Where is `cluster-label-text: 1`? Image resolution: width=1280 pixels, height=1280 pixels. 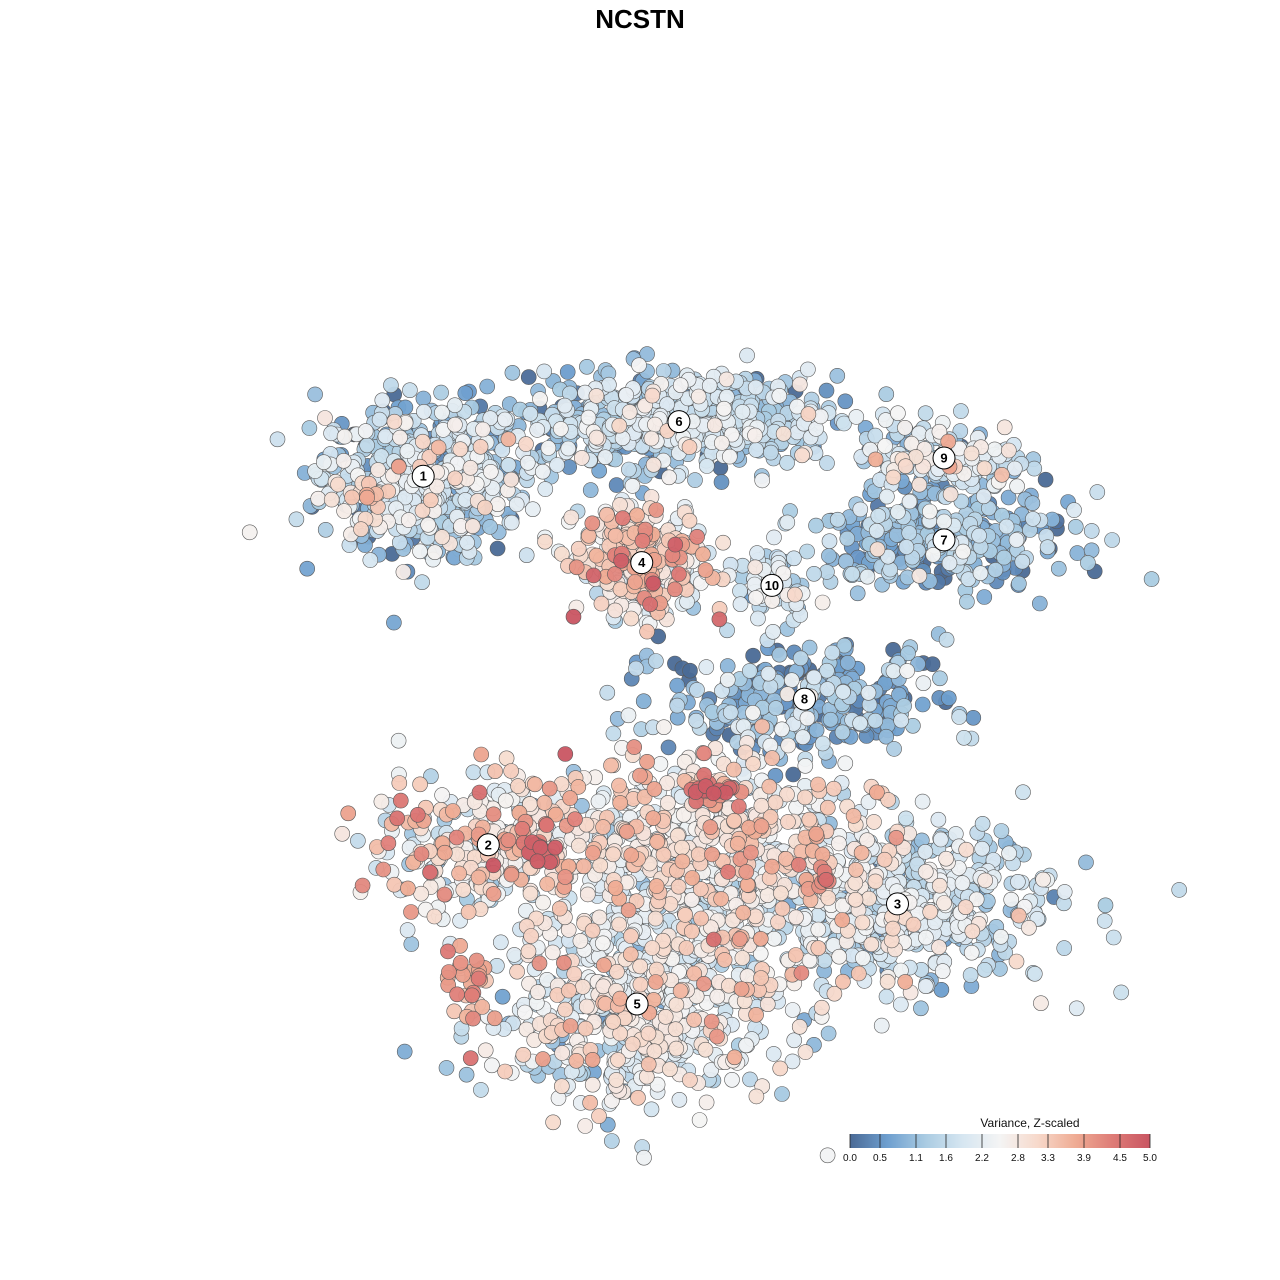
cluster-label-text: 1 is located at coordinates (423, 476).